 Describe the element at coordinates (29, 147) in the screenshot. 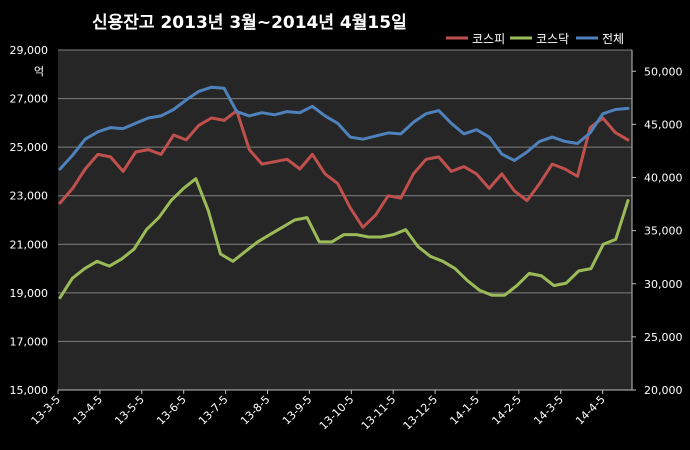

I see `left-tick-label: 25,000` at that location.